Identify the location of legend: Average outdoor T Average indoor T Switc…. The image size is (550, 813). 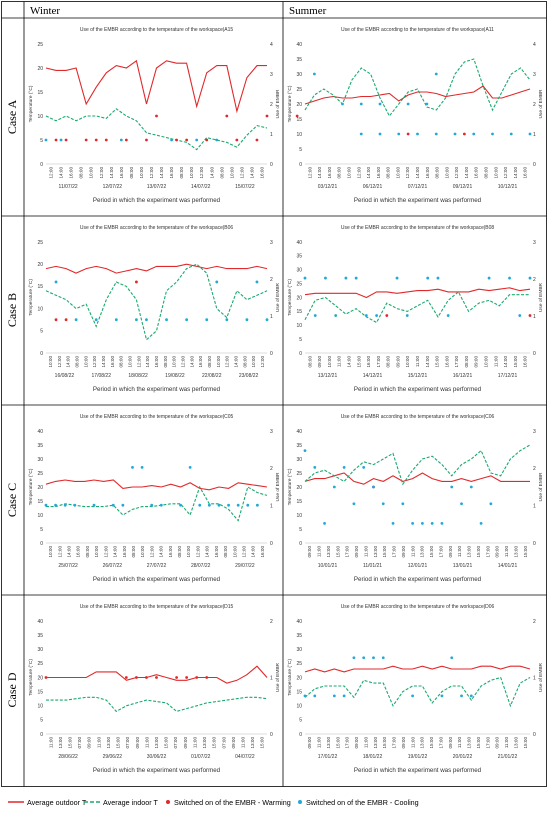
(213, 802).